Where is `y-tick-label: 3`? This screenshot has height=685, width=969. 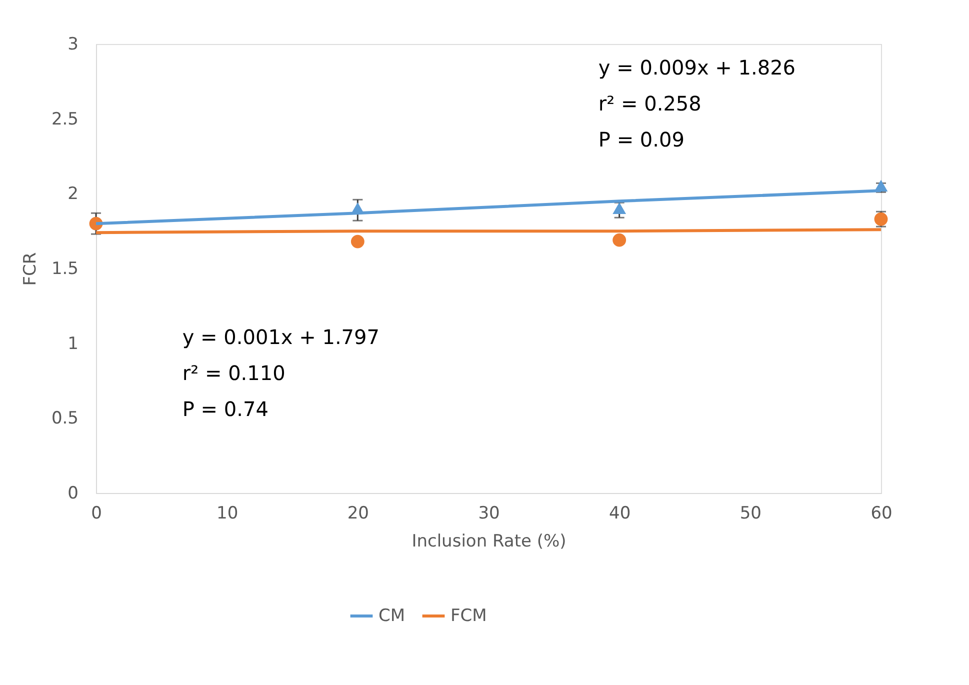
y-tick-label: 3 is located at coordinates (73, 44).